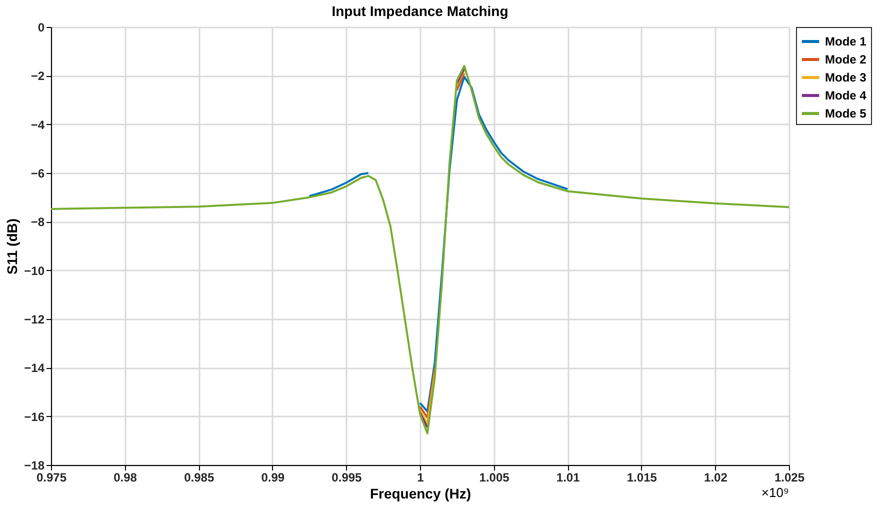  What do you see at coordinates (37, 222) in the screenshot?
I see `y-tick-label: −8` at bounding box center [37, 222].